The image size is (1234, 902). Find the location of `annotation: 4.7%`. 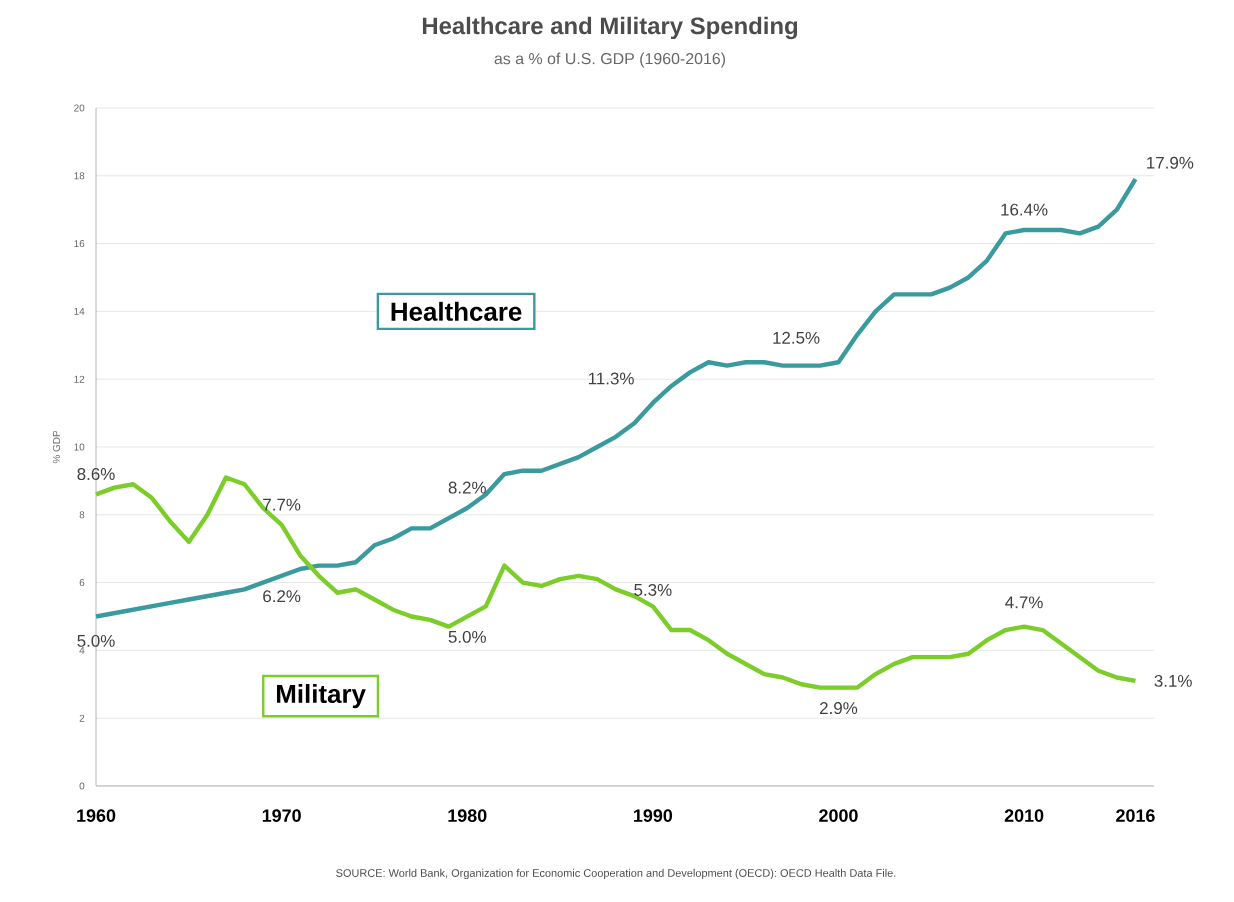

annotation: 4.7% is located at coordinates (1024, 602).